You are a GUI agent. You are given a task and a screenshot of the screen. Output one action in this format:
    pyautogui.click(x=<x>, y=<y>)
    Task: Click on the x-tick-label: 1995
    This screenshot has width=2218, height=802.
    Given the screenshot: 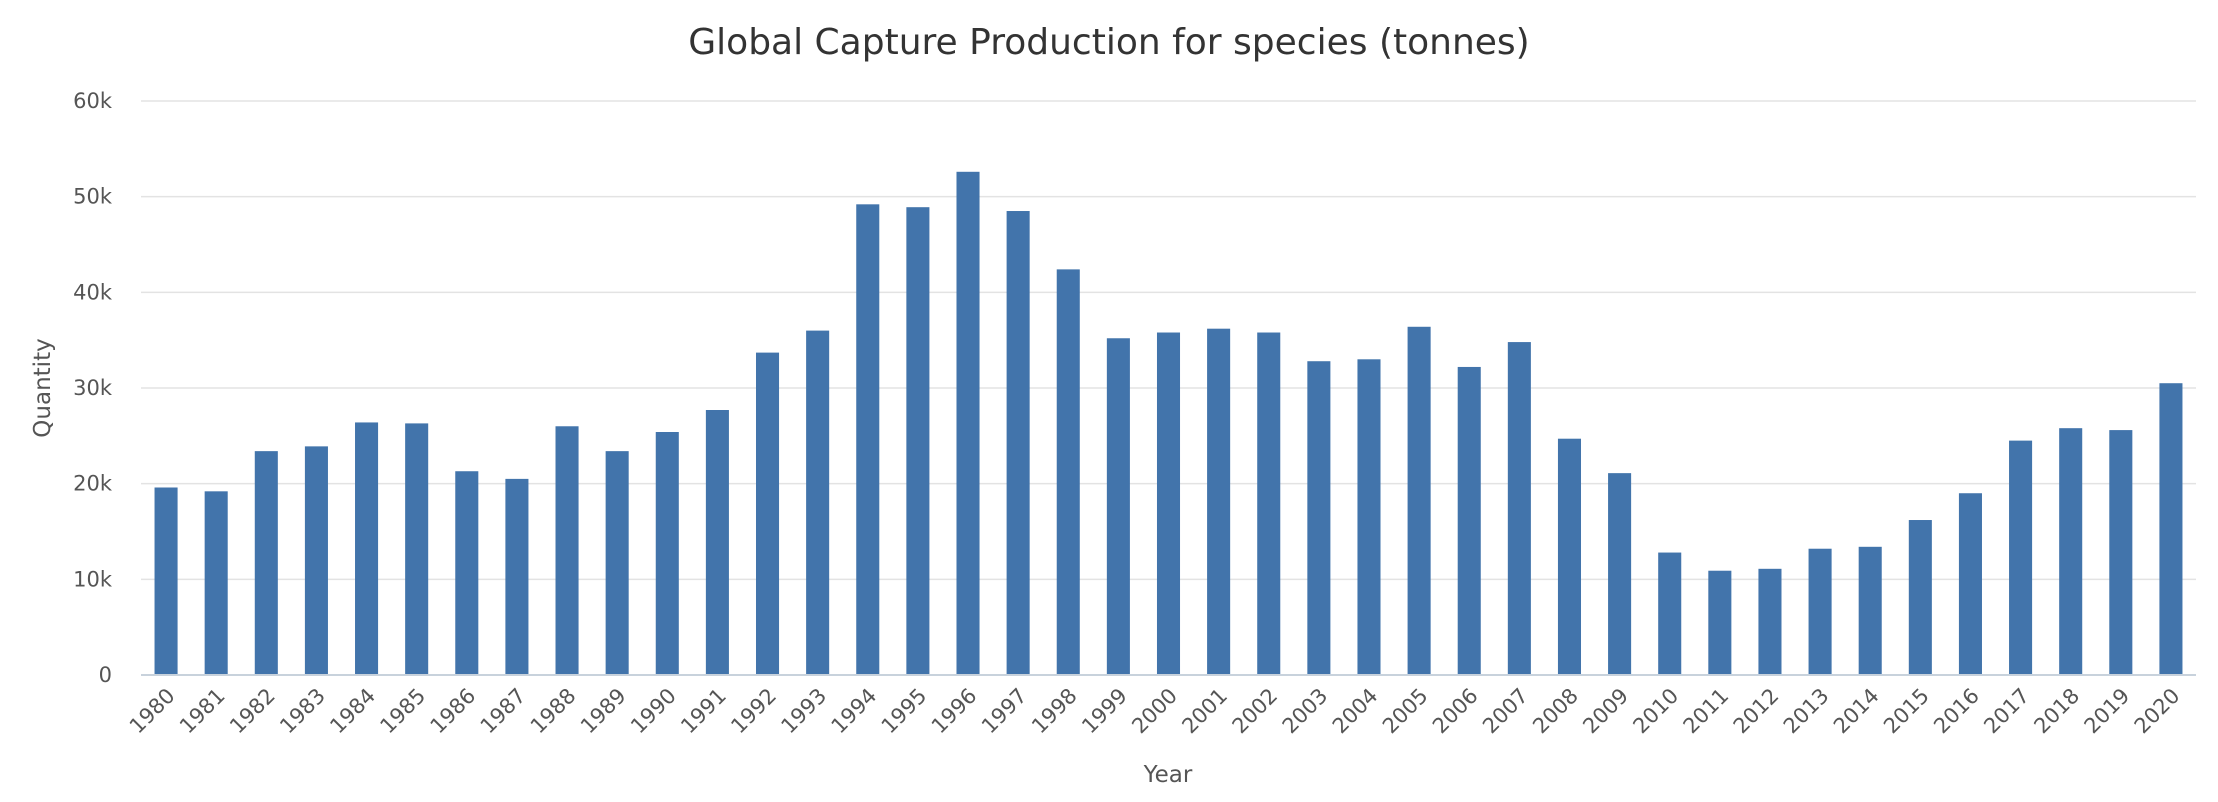 What is the action you would take?
    pyautogui.click(x=904, y=711)
    